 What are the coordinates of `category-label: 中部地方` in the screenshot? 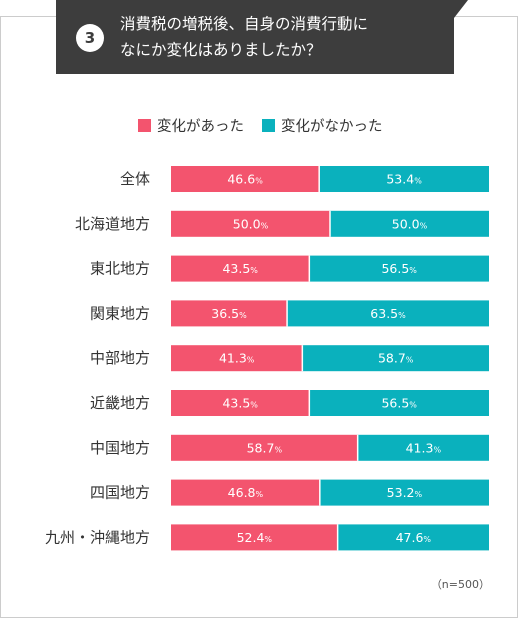 It's located at (120, 358).